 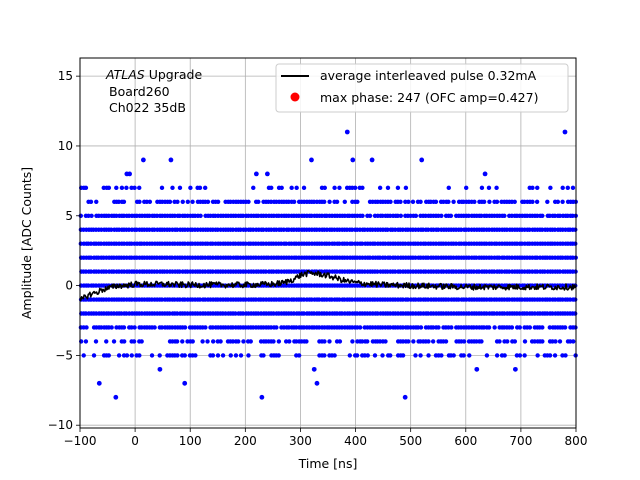 I want to click on annotation-atlas: ATLAS, so click(x=125, y=74).